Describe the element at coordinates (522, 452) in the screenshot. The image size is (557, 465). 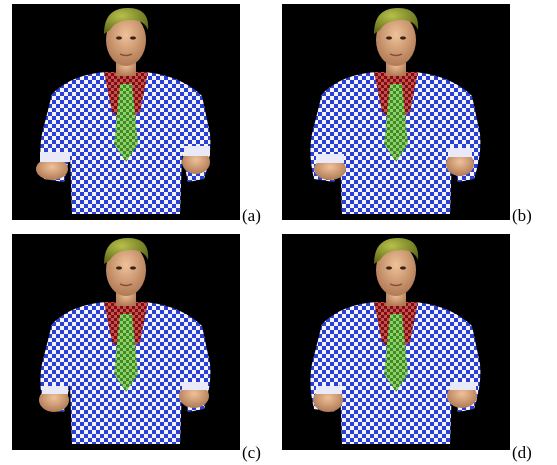
I see `panel-label-d: (d)` at that location.